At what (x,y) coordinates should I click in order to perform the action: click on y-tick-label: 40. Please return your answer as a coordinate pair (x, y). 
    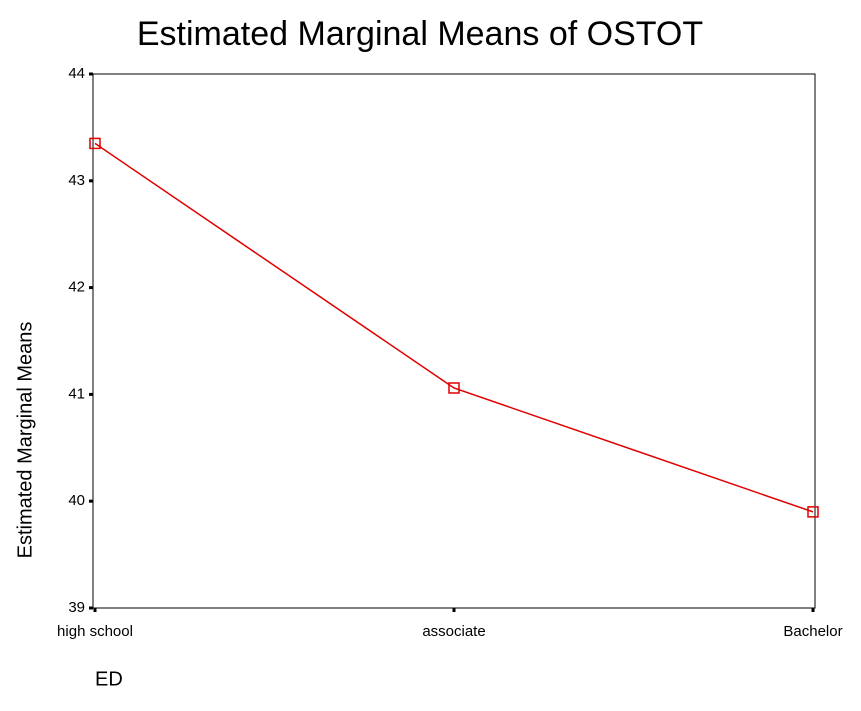
    Looking at the image, I should click on (76, 500).